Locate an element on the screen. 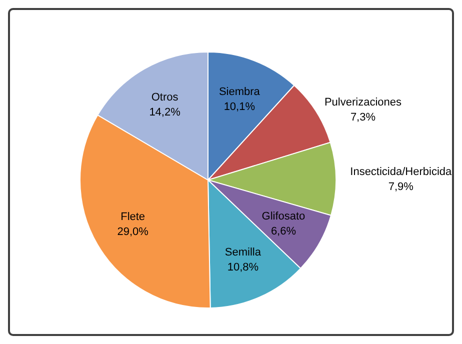  slice-label: Otros is located at coordinates (165, 97).